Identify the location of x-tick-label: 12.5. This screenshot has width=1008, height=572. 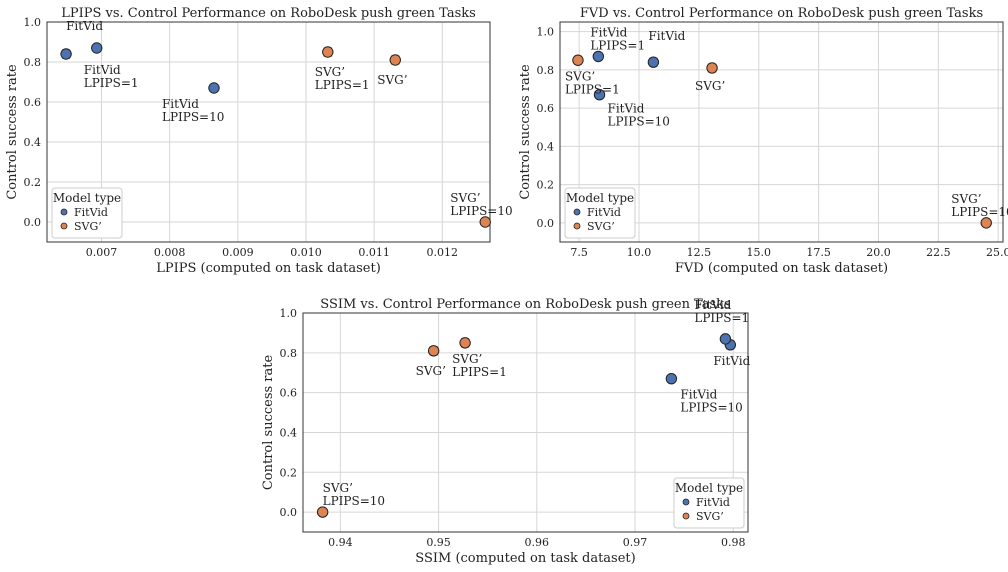
(699, 252).